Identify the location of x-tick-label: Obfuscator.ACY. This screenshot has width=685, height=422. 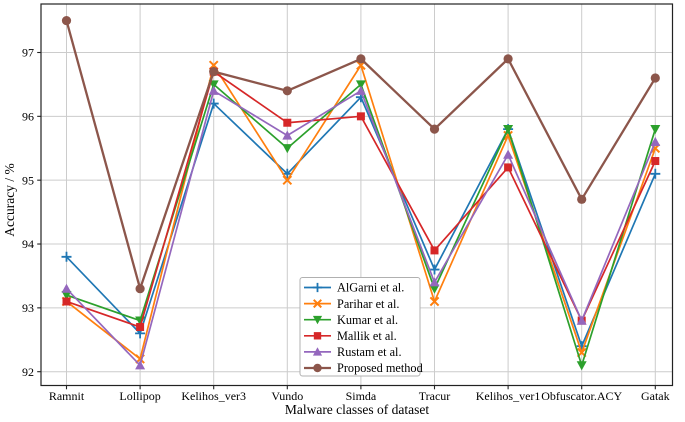
(581, 396).